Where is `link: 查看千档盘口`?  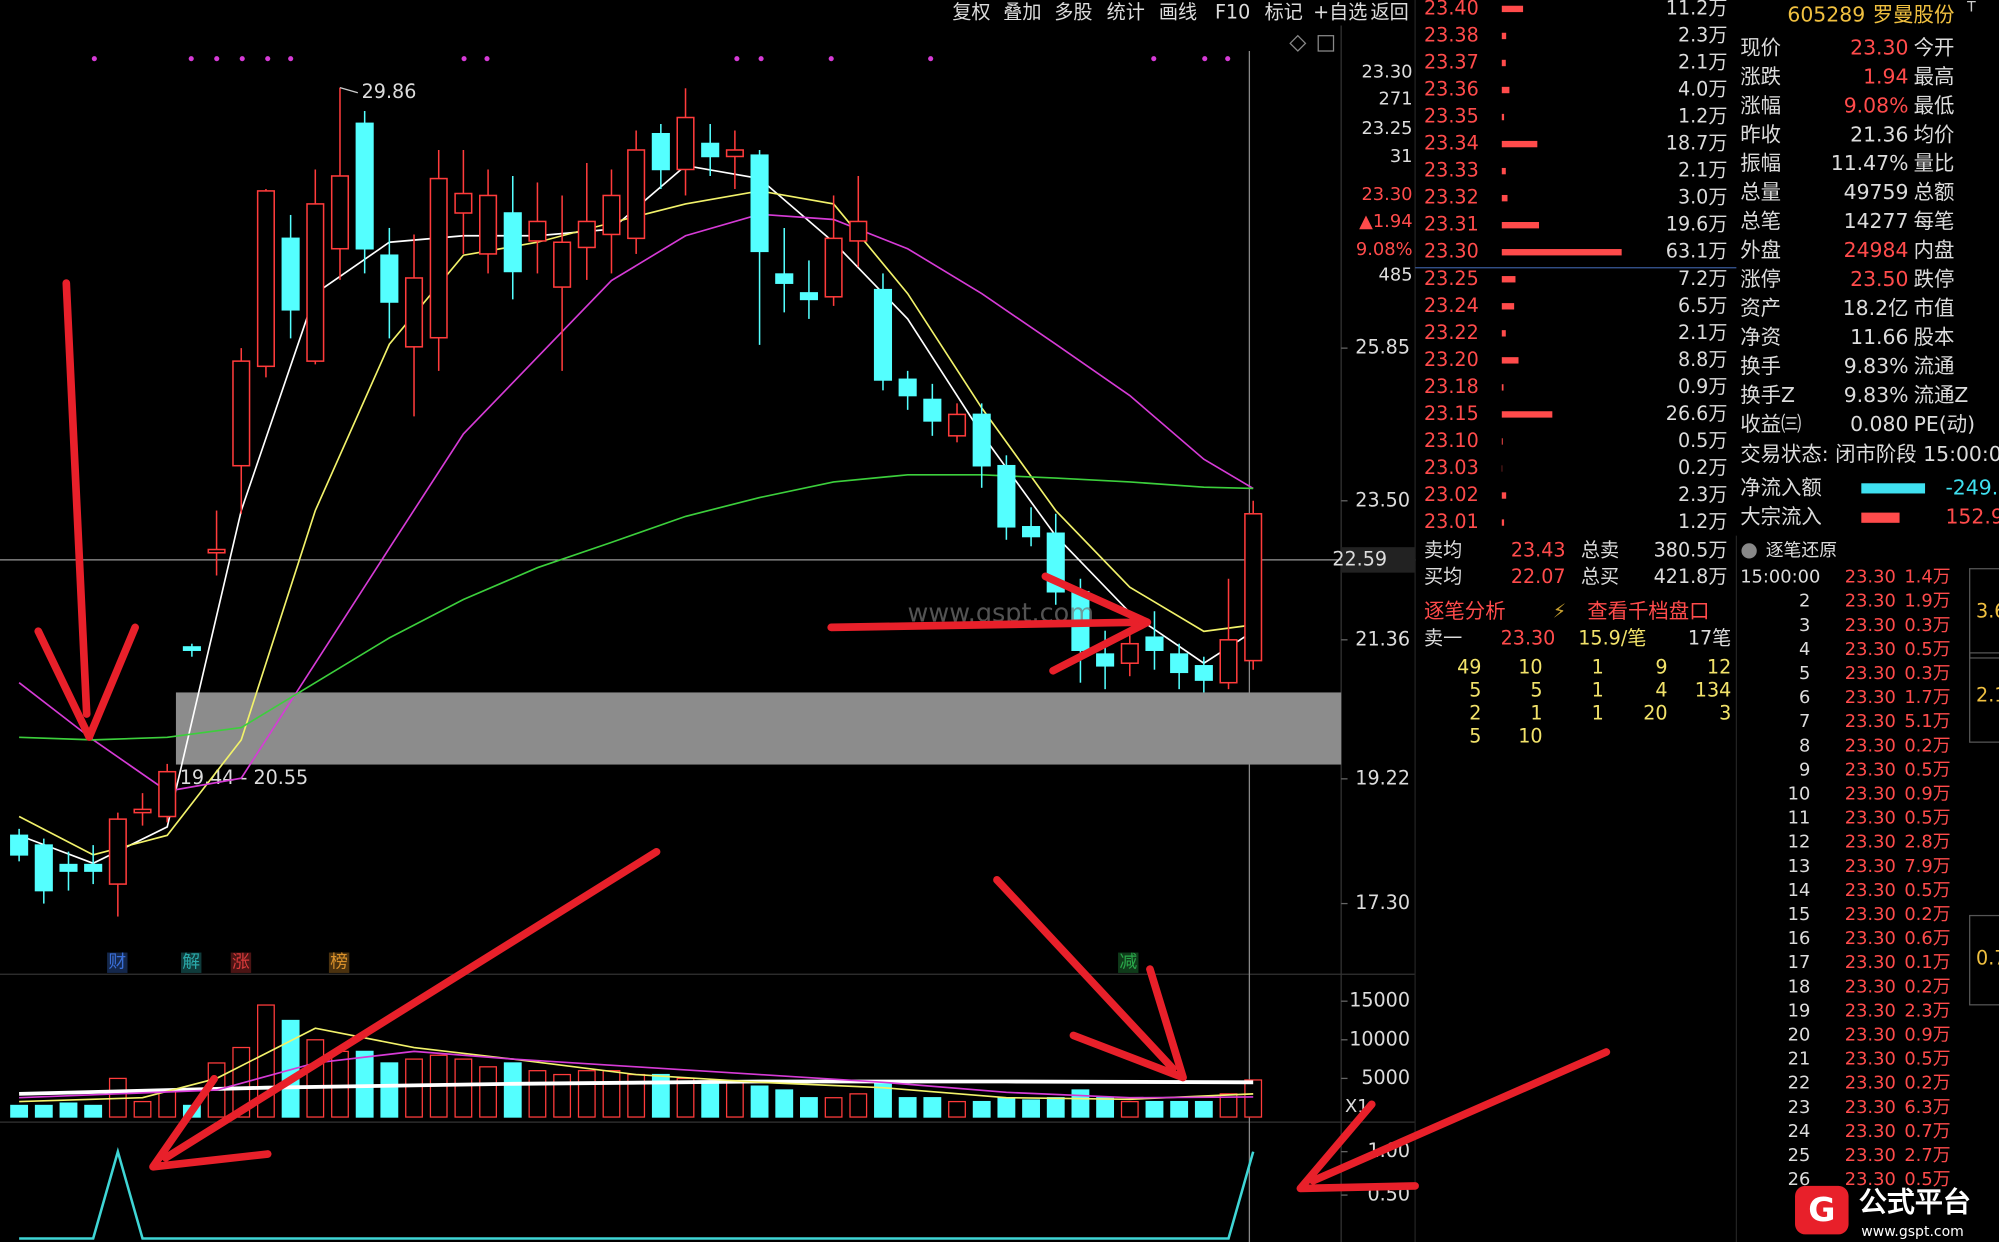 link: 查看千档盘口 is located at coordinates (1648, 611).